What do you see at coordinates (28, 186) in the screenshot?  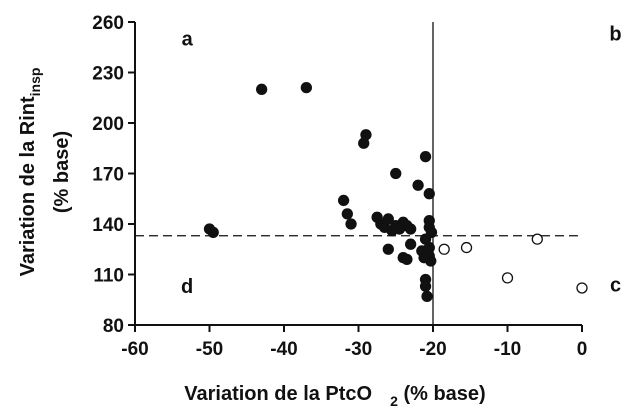 I see `y-axis-title-main: Variation de la Rint` at bounding box center [28, 186].